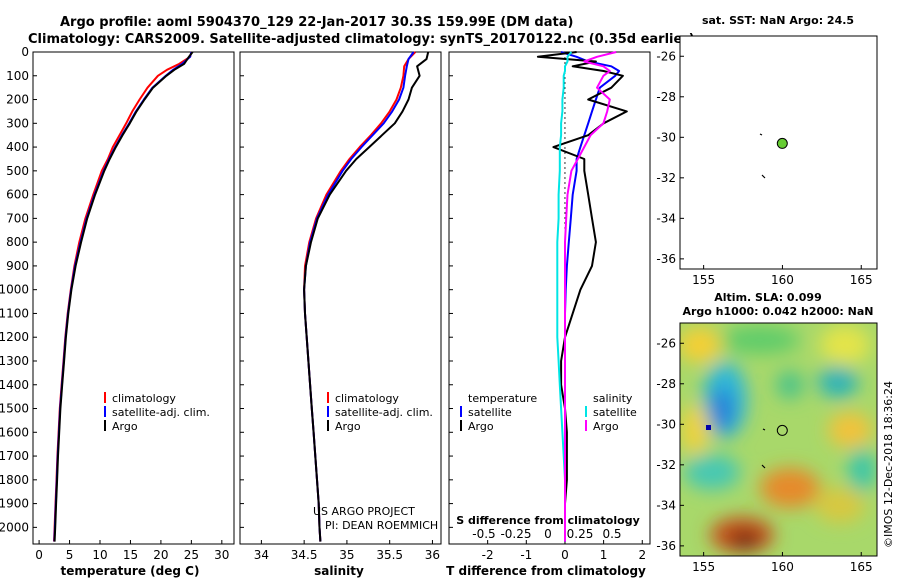 The width and height of the screenshot is (900, 580). I want to click on depth-tick-label: 1100, so click(14, 313).